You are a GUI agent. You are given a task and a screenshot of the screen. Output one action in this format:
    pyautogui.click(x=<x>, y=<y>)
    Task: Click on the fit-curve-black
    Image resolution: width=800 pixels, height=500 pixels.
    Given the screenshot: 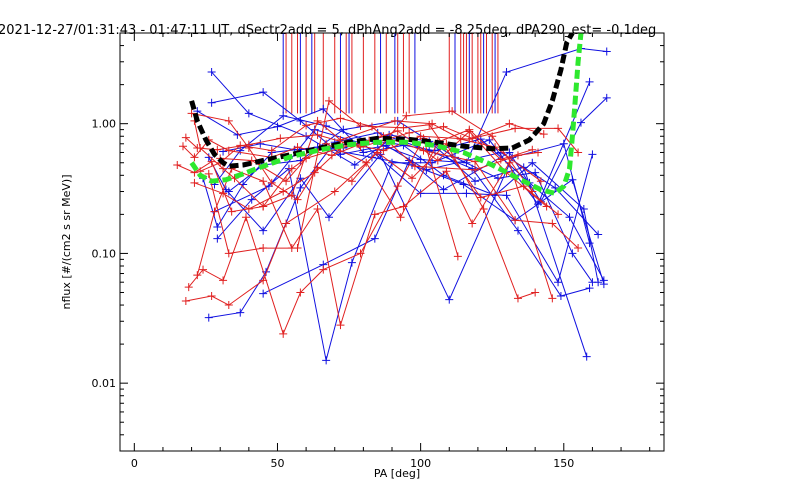 What is the action you would take?
    pyautogui.click(x=382, y=101)
    